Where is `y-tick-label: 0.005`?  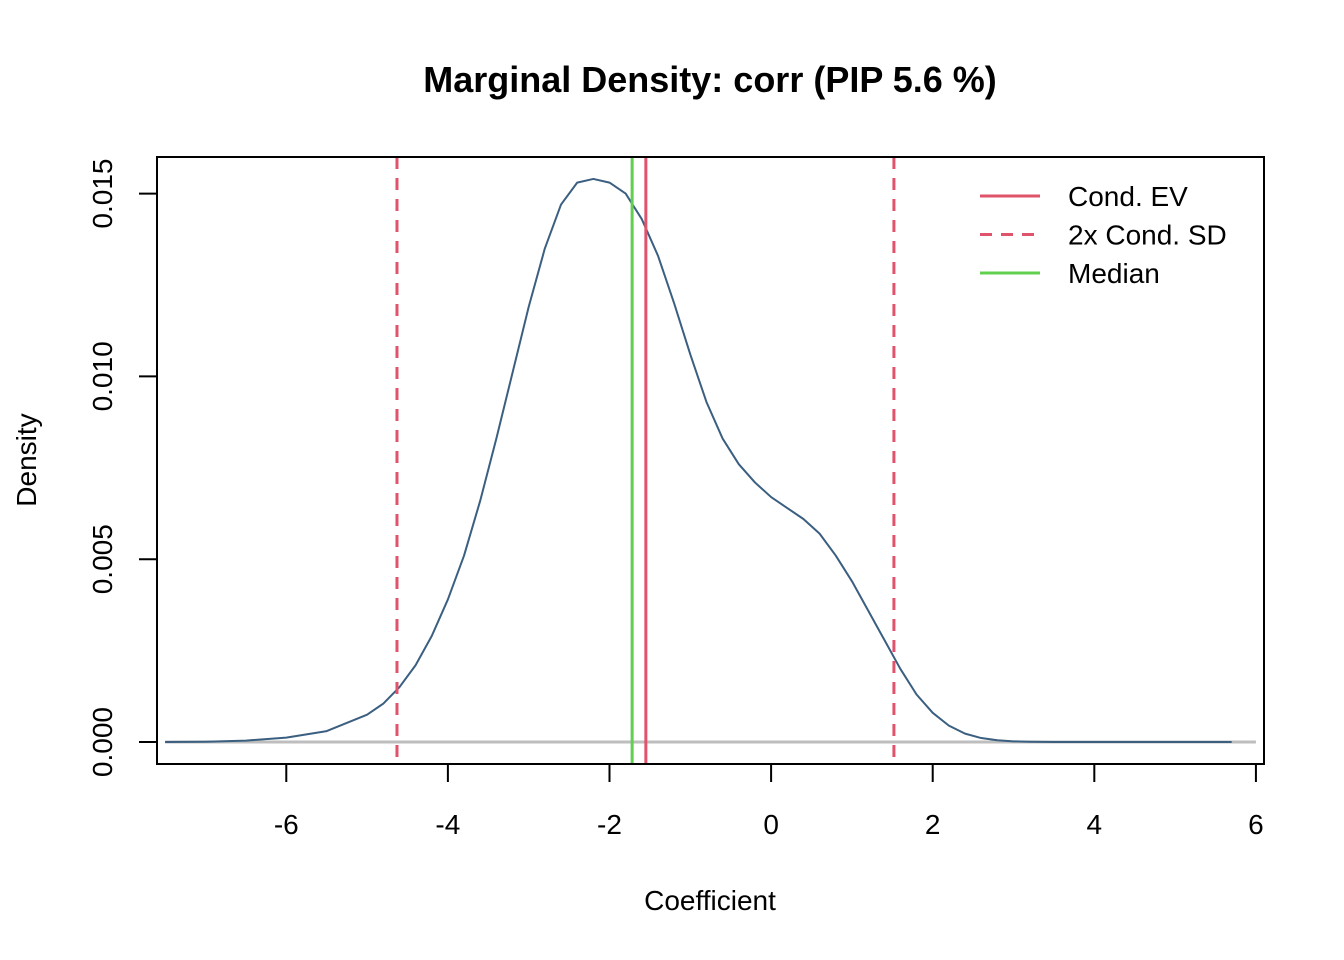 y-tick-label: 0.005 is located at coordinates (102, 559).